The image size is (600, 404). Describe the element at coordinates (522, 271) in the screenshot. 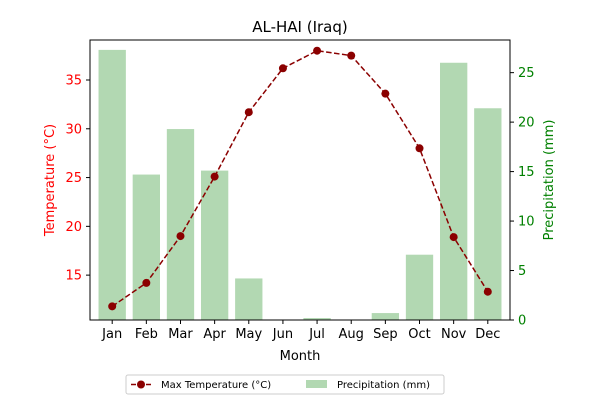

I see `y-right-tick-label-5: 5` at that location.